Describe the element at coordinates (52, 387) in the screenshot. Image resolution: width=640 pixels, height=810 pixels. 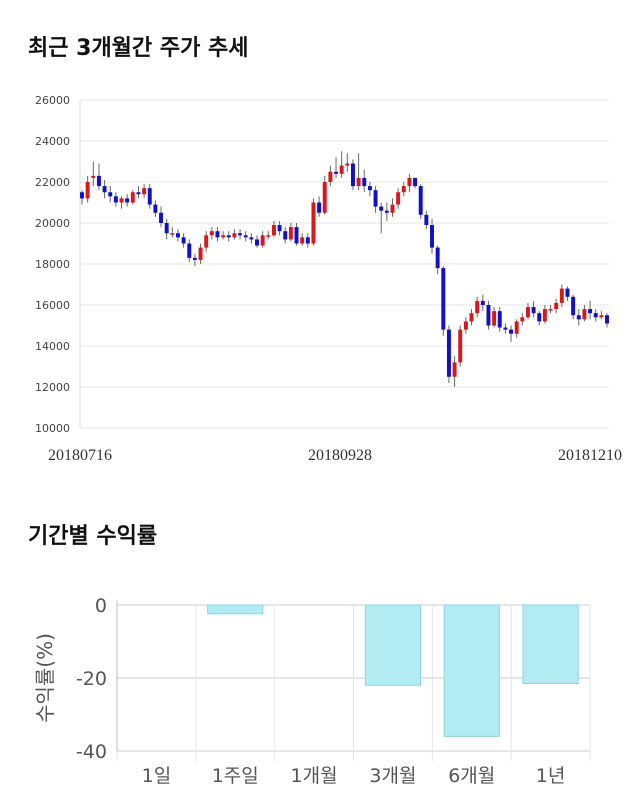
I see `price-y-tick-label: 12000` at that location.